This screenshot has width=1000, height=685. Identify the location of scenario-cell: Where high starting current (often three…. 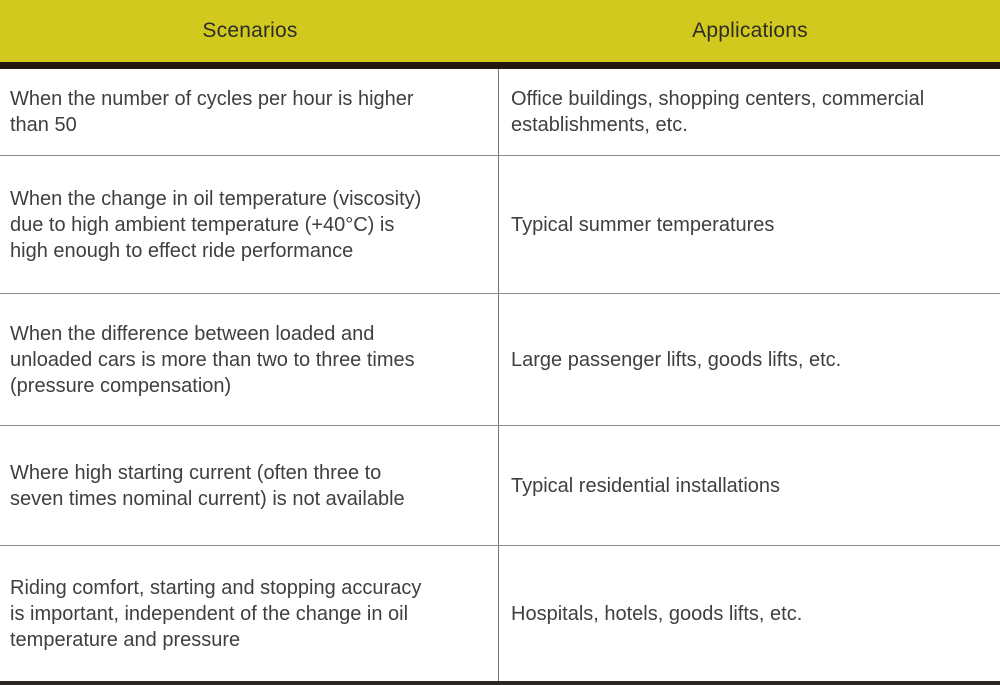
(249, 485).